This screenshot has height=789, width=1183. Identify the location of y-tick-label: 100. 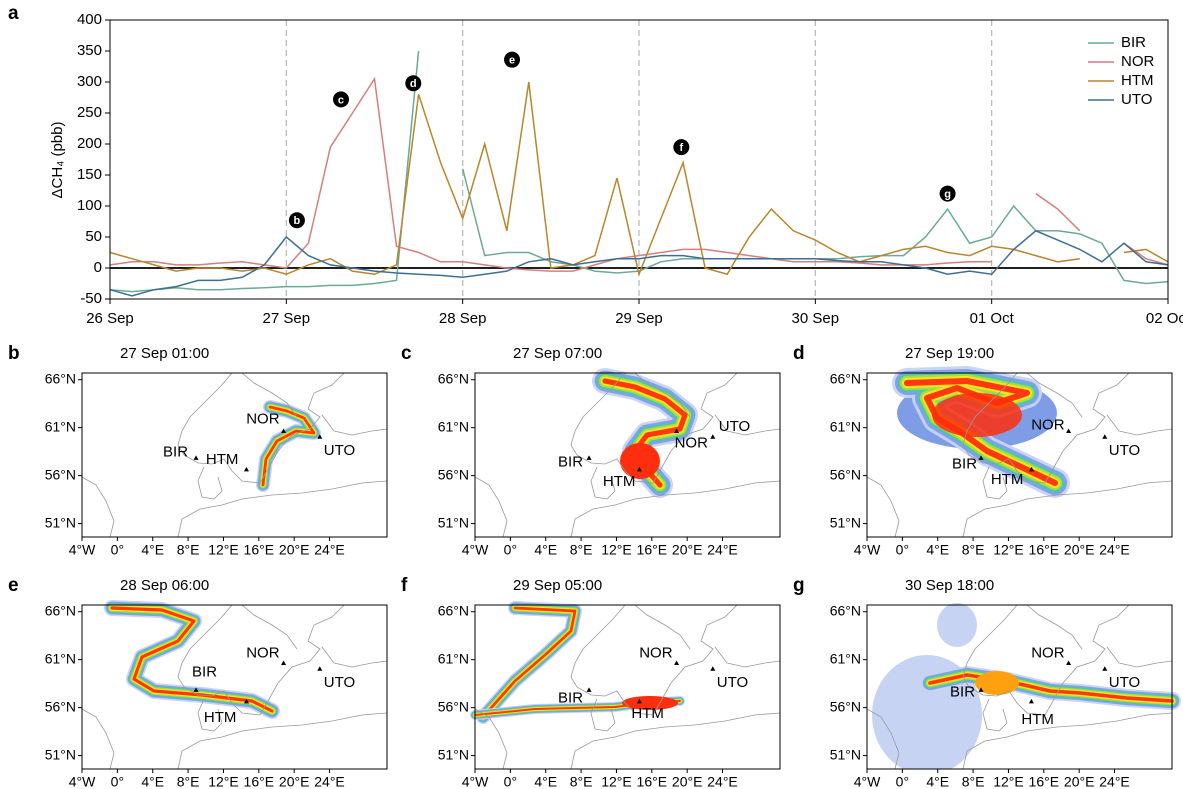
(89, 205).